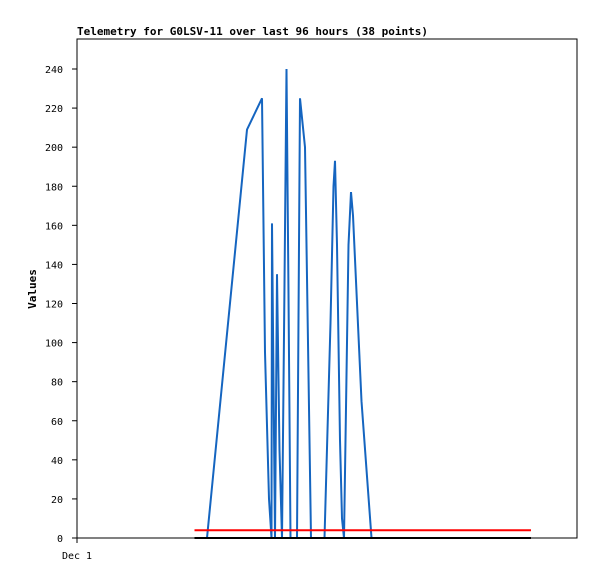 This screenshot has height=579, width=597. What do you see at coordinates (54, 226) in the screenshot?
I see `y-tick-label: 160` at bounding box center [54, 226].